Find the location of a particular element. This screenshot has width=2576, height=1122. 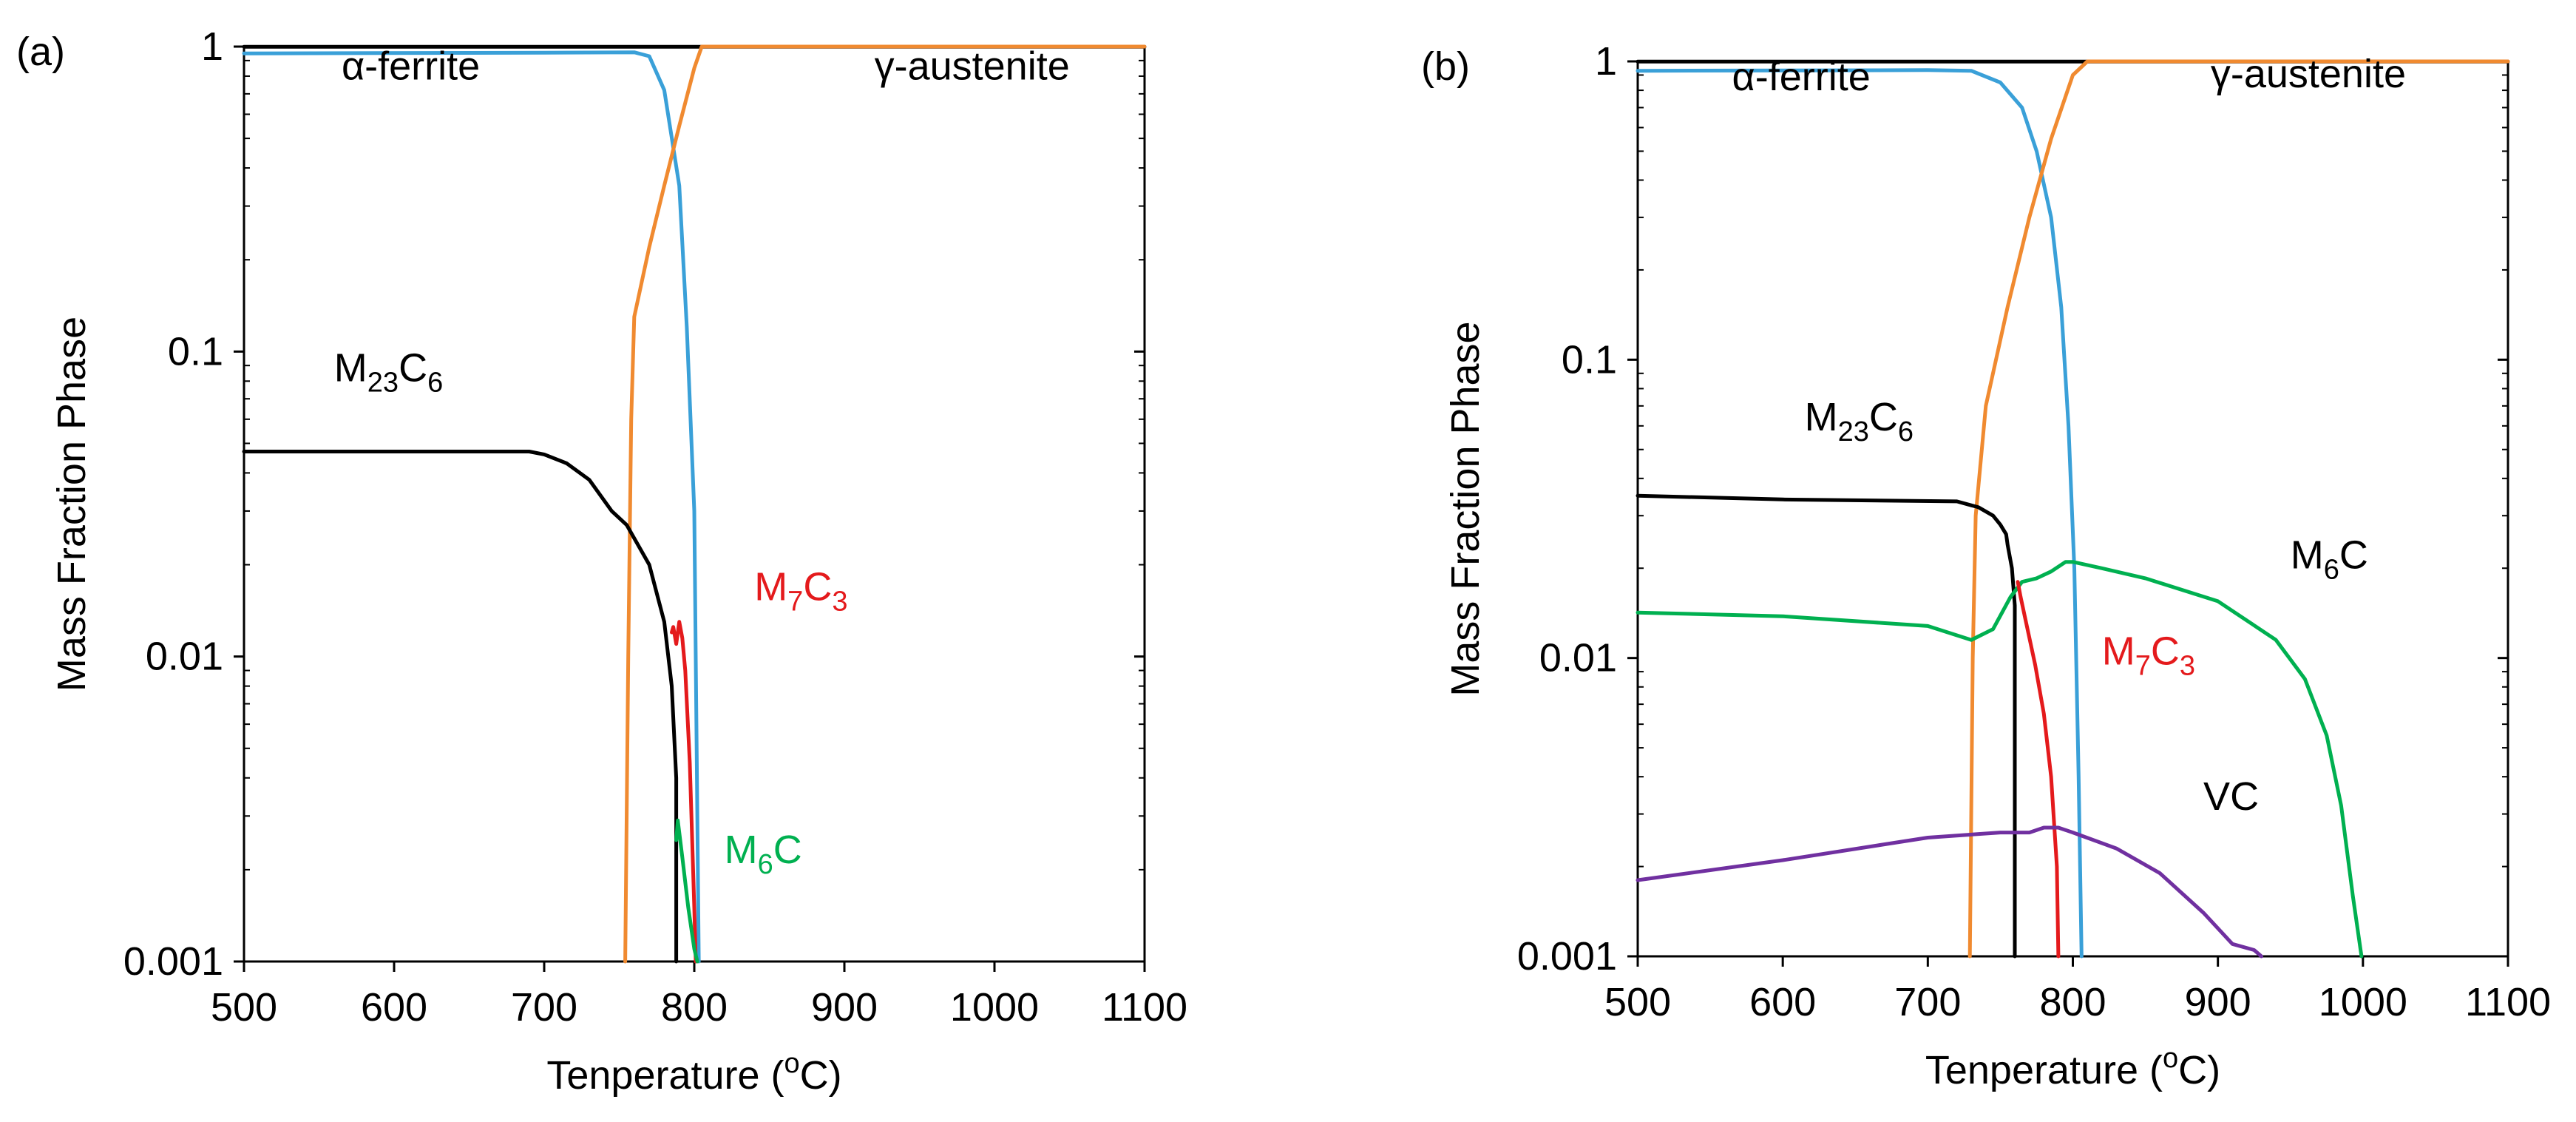

panel-b-y-axis-title: Mass Fraction Phase is located at coordinates (1465, 508).